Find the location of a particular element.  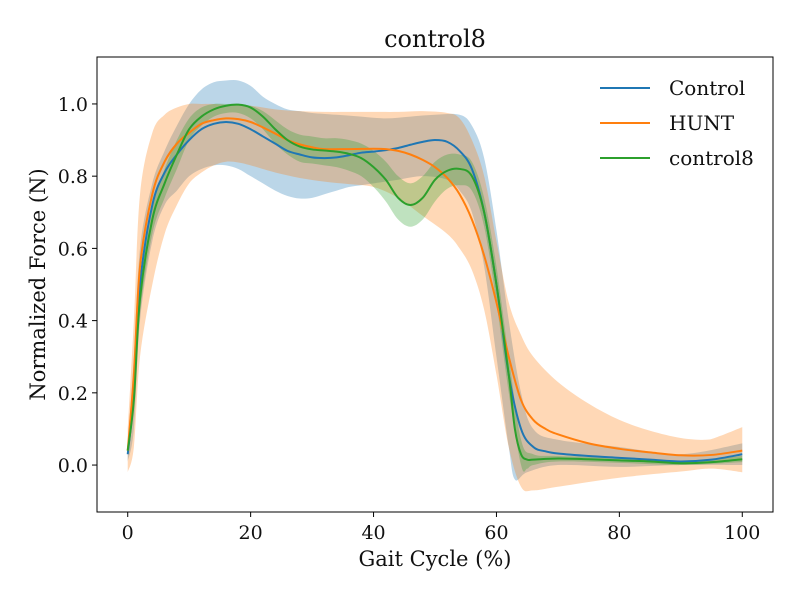

y-axis-label: Normalized Force (N) is located at coordinates (38, 284).